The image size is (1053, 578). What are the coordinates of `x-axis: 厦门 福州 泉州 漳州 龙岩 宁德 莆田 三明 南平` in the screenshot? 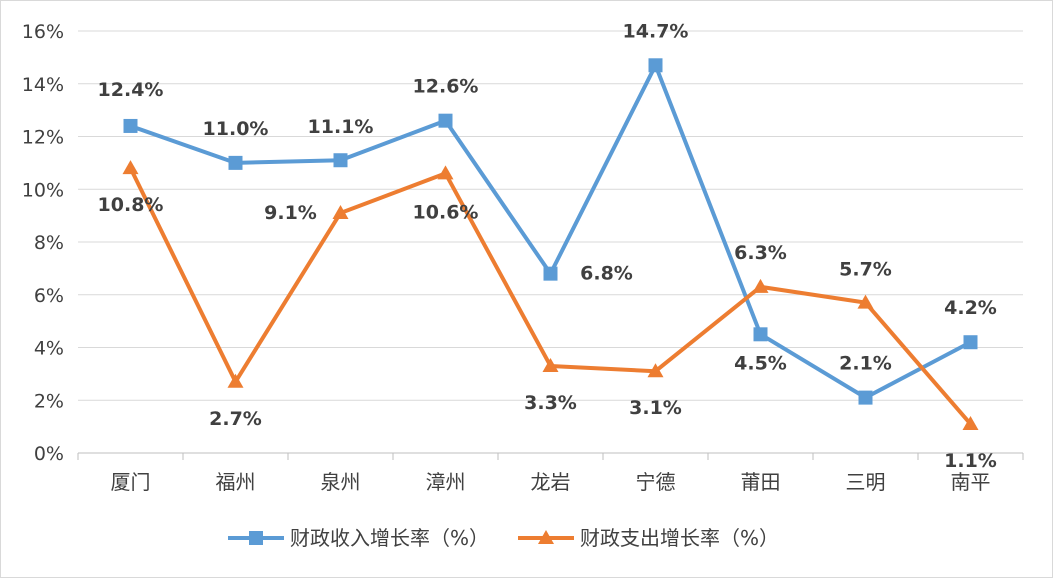 It's located at (550, 473).